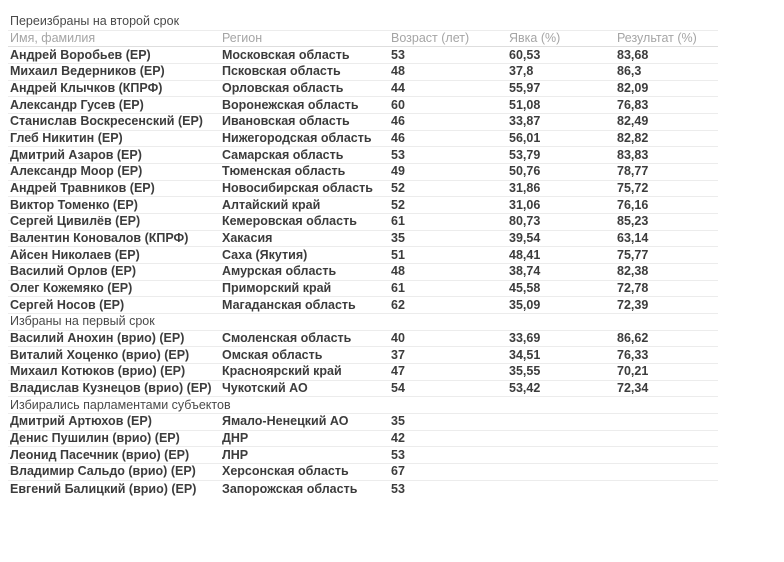  What do you see at coordinates (398, 388) in the screenshot?
I see `cell-age: 54` at bounding box center [398, 388].